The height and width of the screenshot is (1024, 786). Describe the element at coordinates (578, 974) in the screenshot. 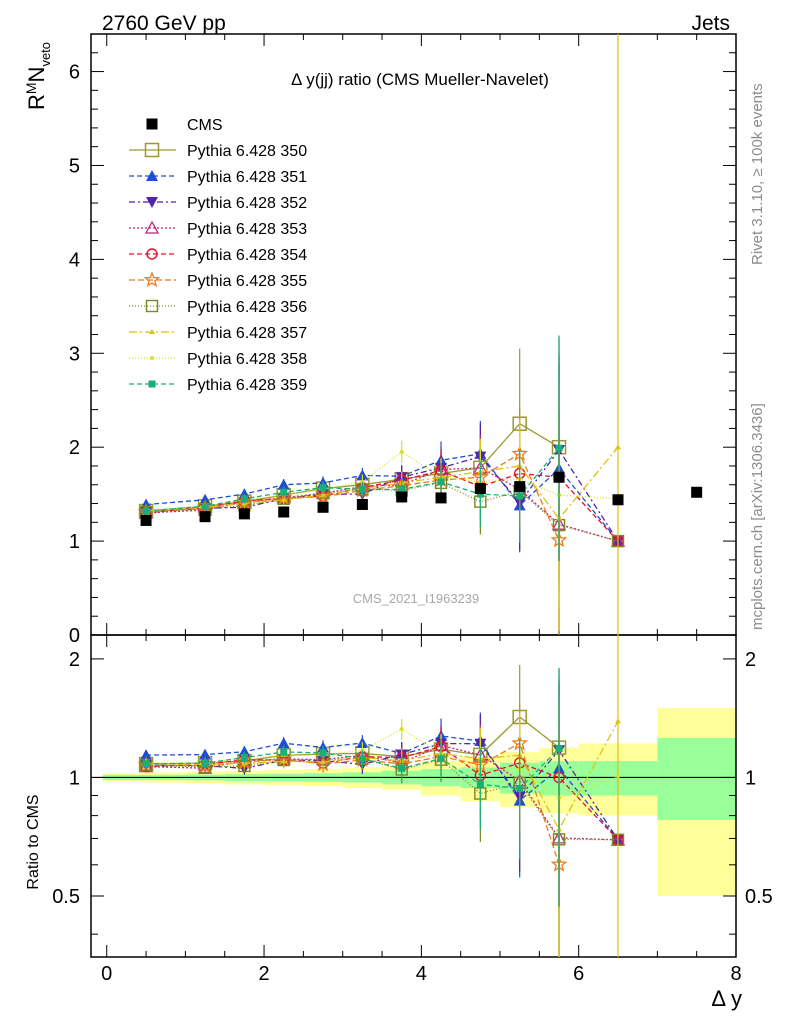

I see `x-tick-label: 6` at that location.